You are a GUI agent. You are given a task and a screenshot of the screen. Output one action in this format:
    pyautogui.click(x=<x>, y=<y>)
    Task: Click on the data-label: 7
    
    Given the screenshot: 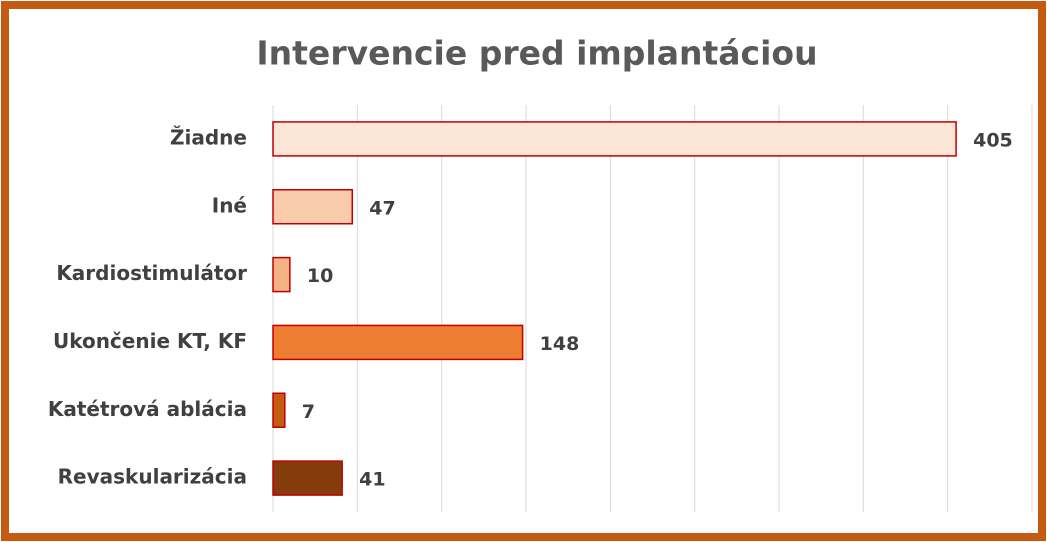 What is the action you would take?
    pyautogui.click(x=308, y=412)
    